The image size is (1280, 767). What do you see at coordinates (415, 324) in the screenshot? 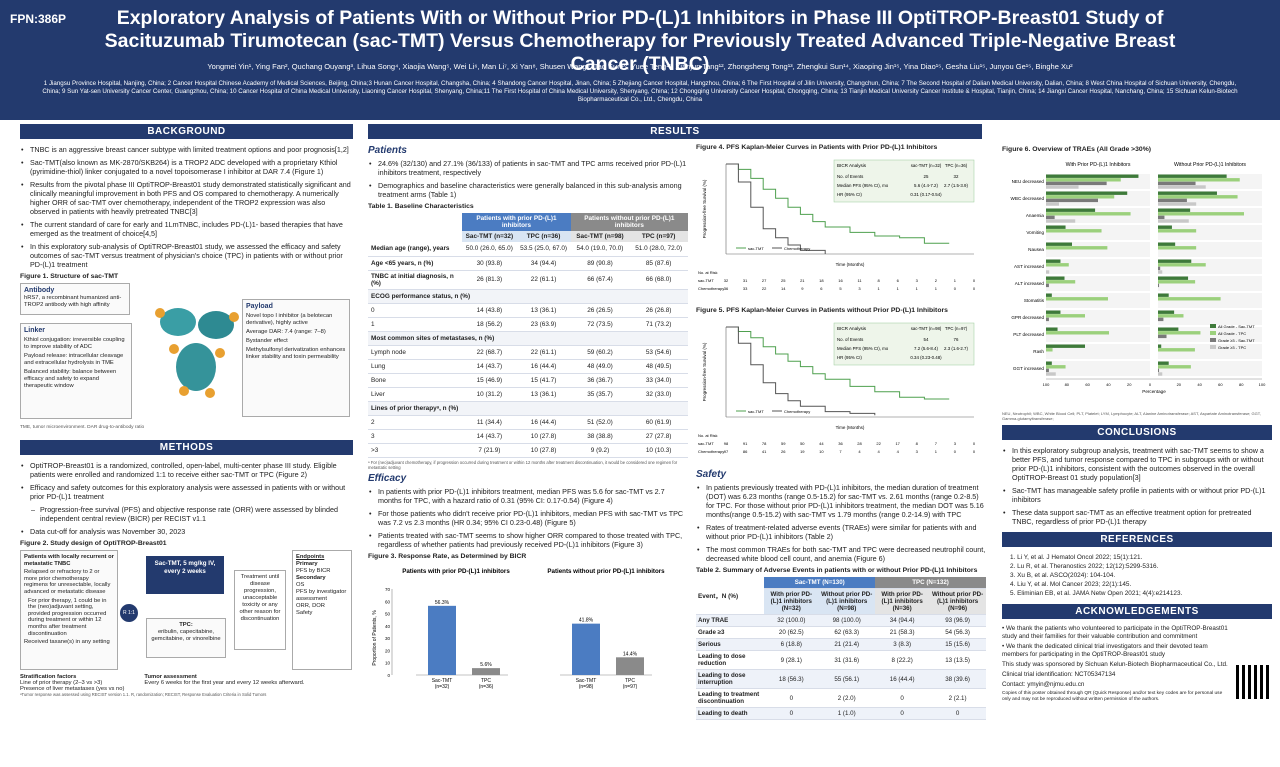
I see `row-label: 1` at bounding box center [415, 324].